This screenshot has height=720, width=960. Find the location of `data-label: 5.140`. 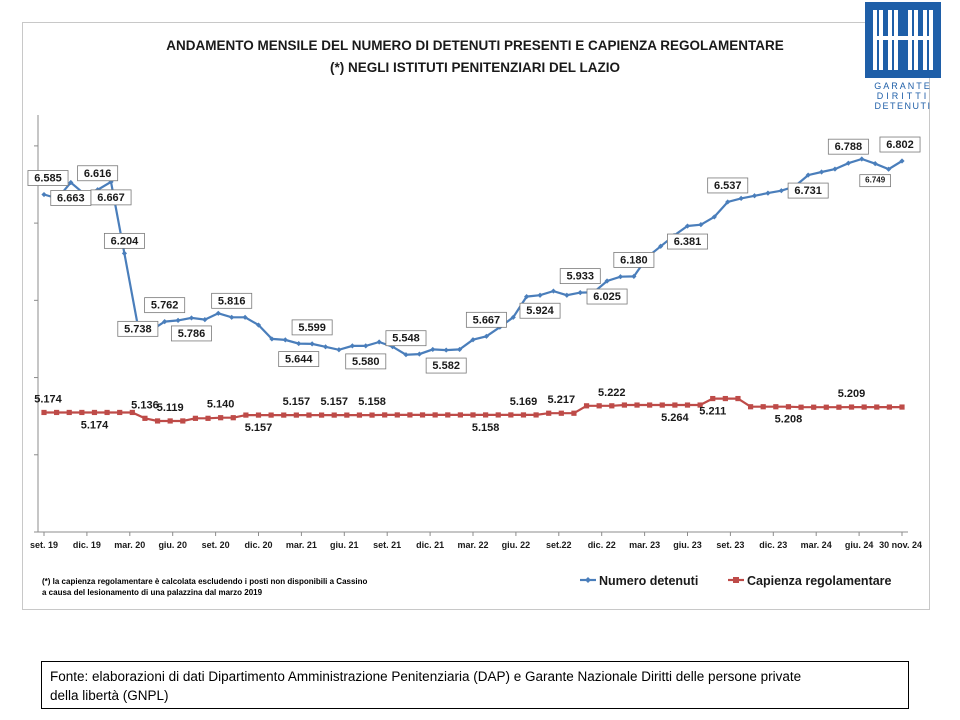

data-label: 5.140 is located at coordinates (221, 405).